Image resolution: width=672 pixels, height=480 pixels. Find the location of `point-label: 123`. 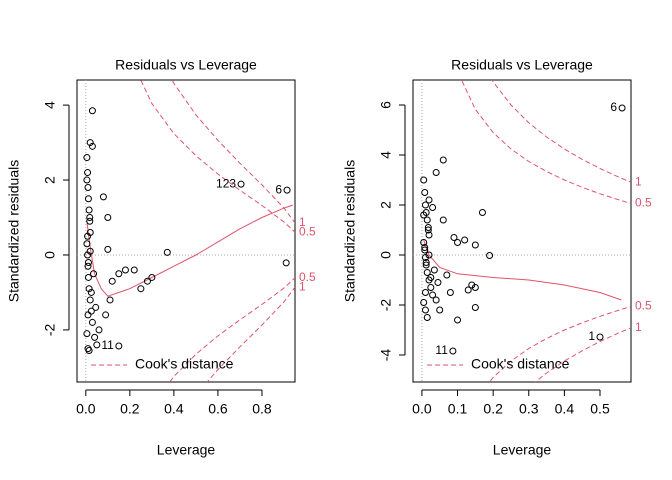

point-label: 123 is located at coordinates (226, 183).